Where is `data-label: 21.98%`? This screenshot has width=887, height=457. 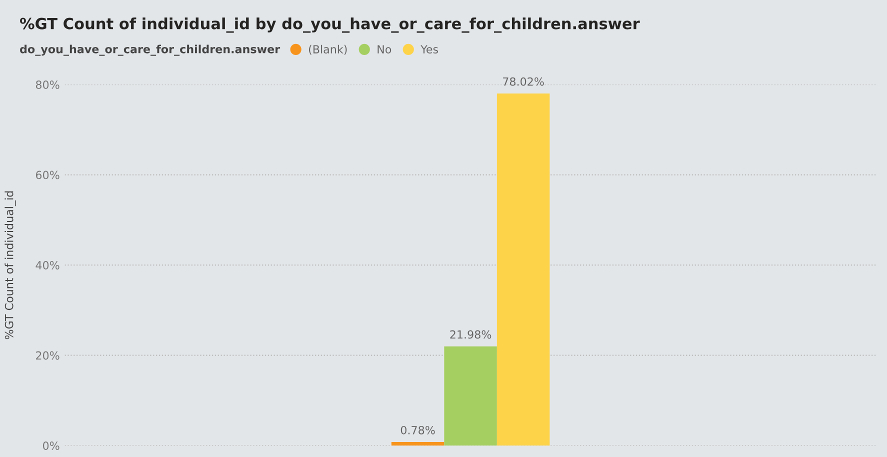
data-label: 21.98% is located at coordinates (471, 334).